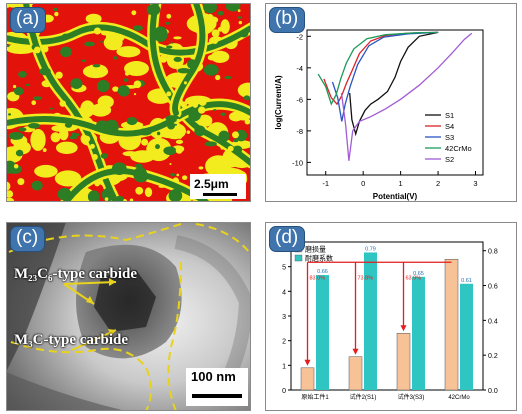 Image resolution: width=522 pixels, height=414 pixels. What do you see at coordinates (493, 356) in the screenshot?
I see `y2-tick-label: 0.2` at bounding box center [493, 356].